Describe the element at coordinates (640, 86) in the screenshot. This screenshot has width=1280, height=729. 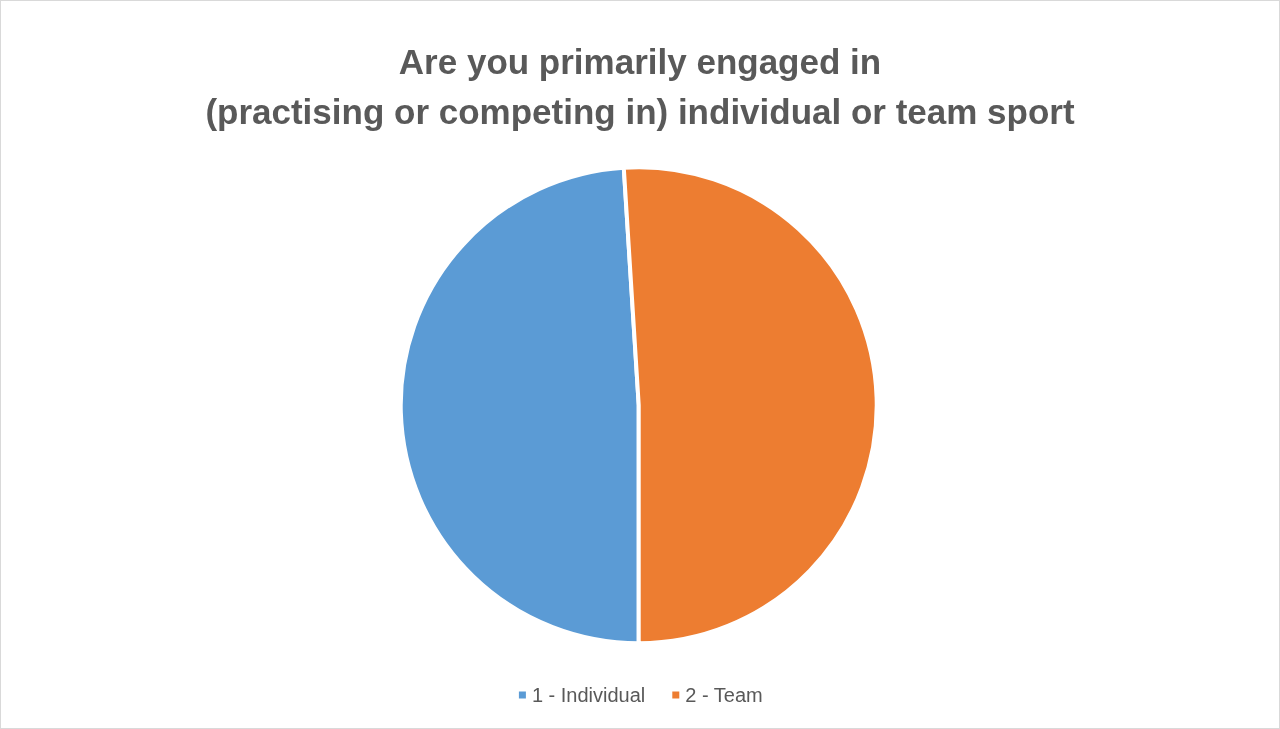
I see `chart-title: Are you primarily engaged in (practising or competing in) individual or team sport` at that location.